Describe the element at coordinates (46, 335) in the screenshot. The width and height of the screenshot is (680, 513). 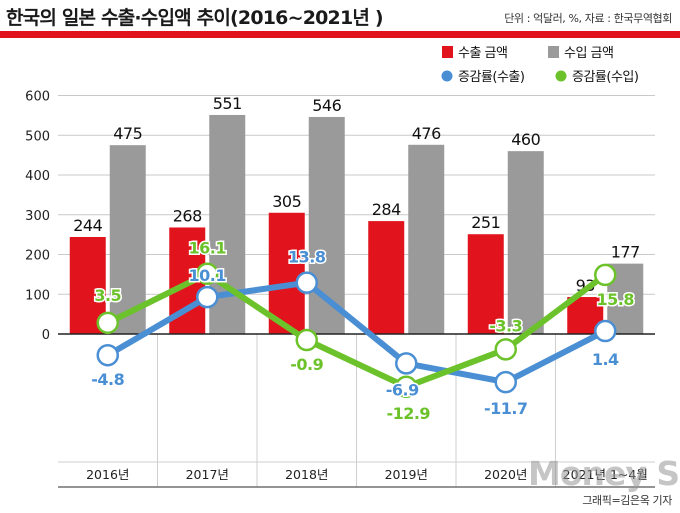
I see `y-tick-label: 0` at that location.